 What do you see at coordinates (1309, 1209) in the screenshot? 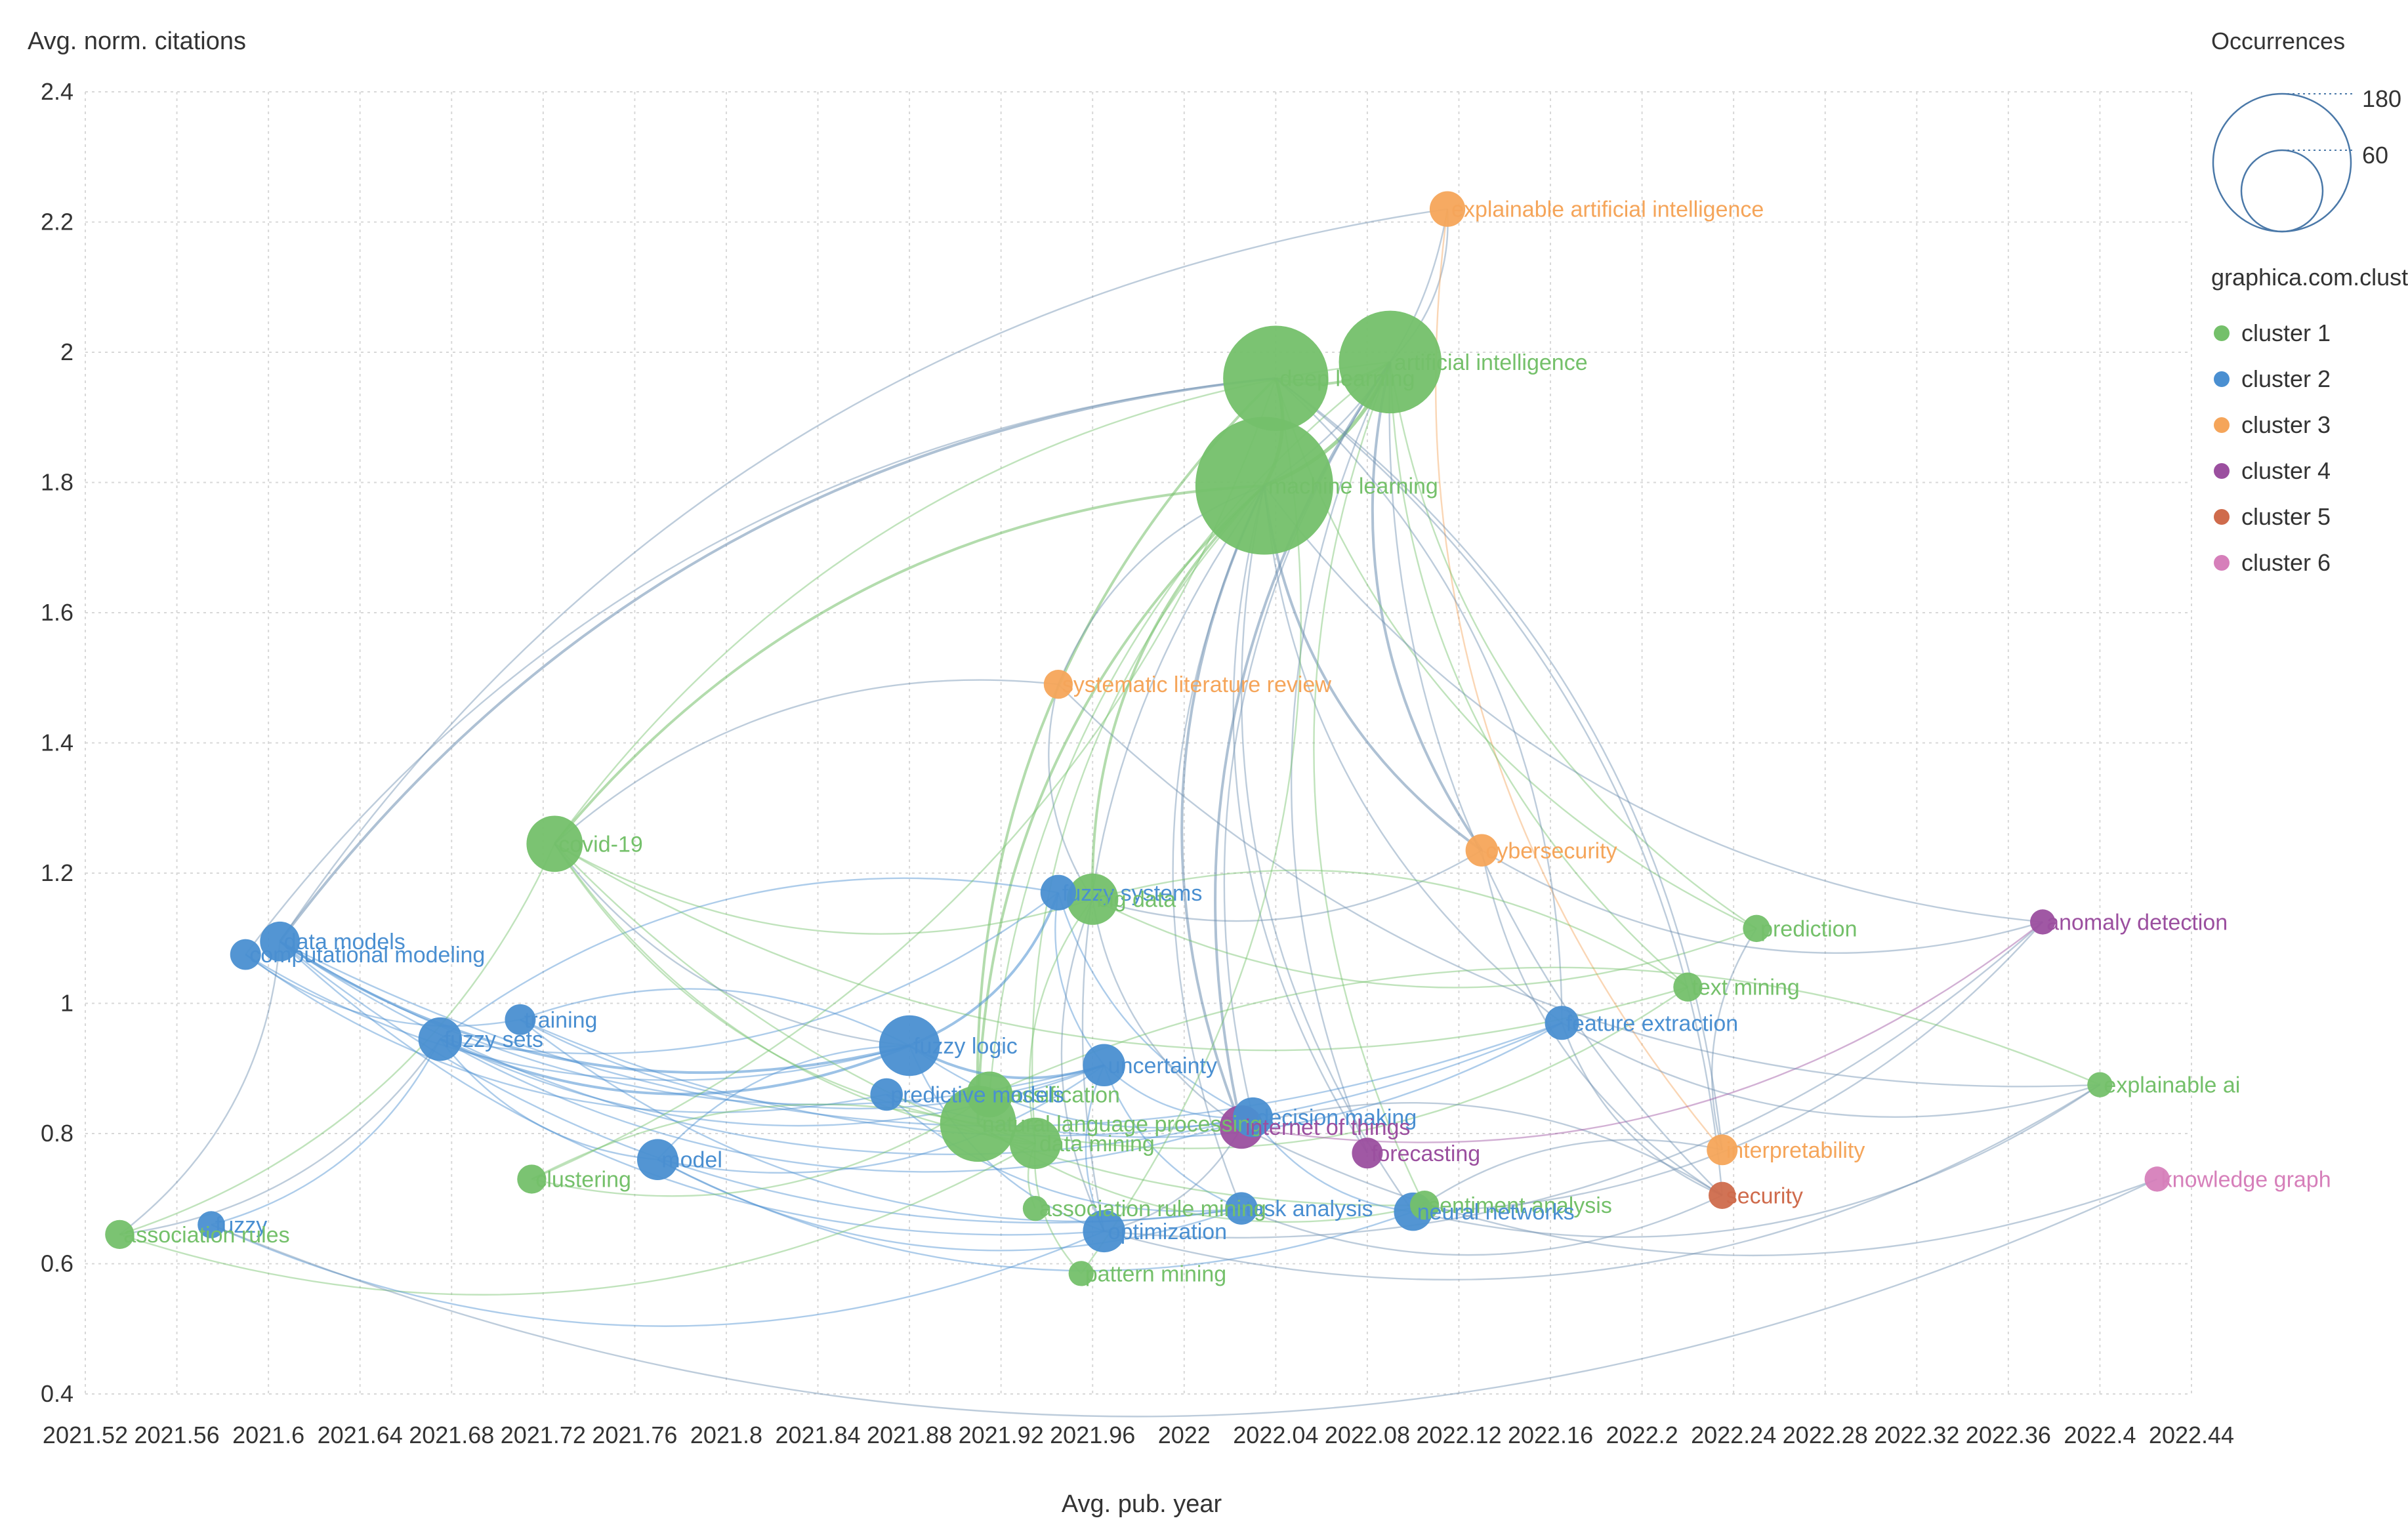
I see `node-label-task-analysis: task analysis` at bounding box center [1309, 1209].